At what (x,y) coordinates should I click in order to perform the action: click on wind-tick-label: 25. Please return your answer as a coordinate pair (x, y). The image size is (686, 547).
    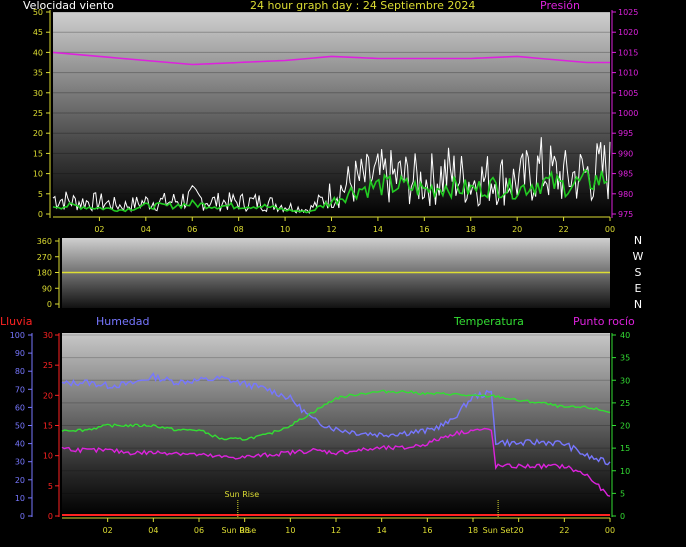
    Looking at the image, I should click on (38, 113).